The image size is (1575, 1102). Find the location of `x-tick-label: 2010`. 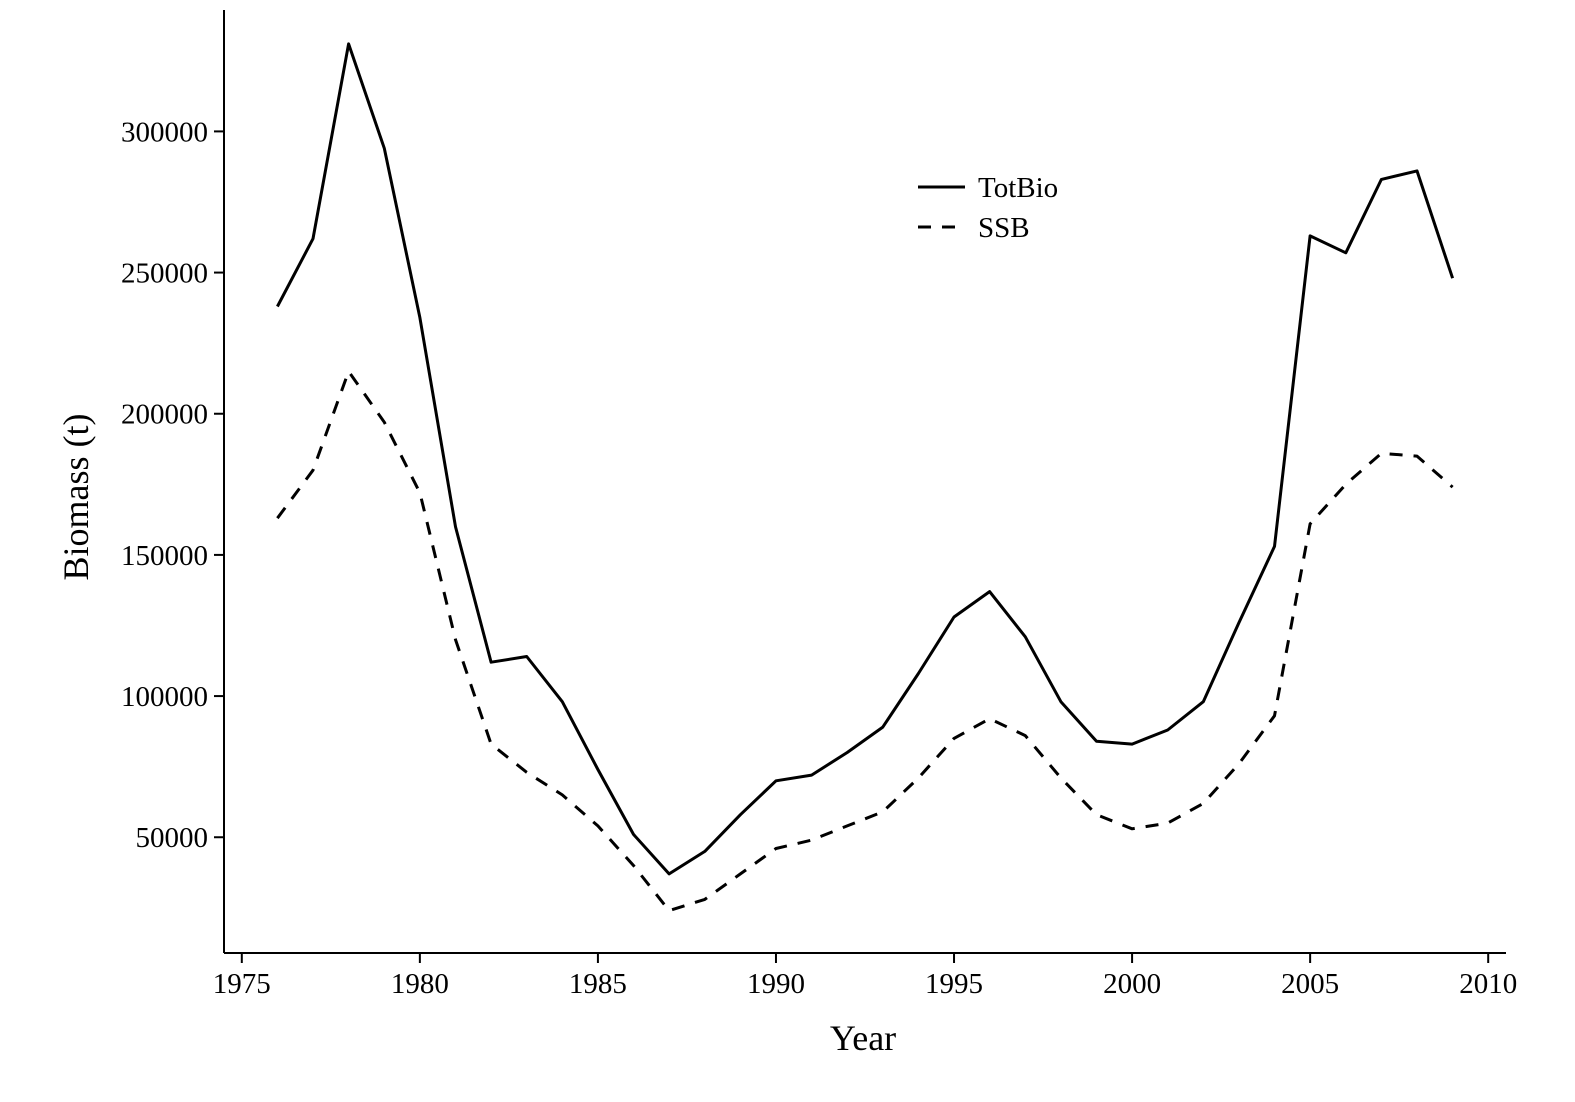

x-tick-label: 2010 is located at coordinates (1488, 984).